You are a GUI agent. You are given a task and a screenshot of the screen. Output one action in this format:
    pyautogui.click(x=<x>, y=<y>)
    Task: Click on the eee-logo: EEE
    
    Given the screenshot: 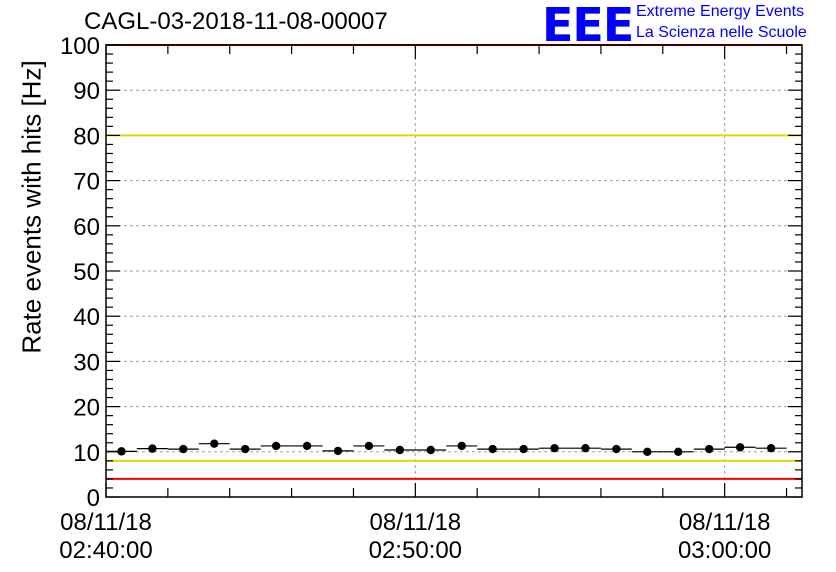 What is the action you would take?
    pyautogui.click(x=588, y=26)
    